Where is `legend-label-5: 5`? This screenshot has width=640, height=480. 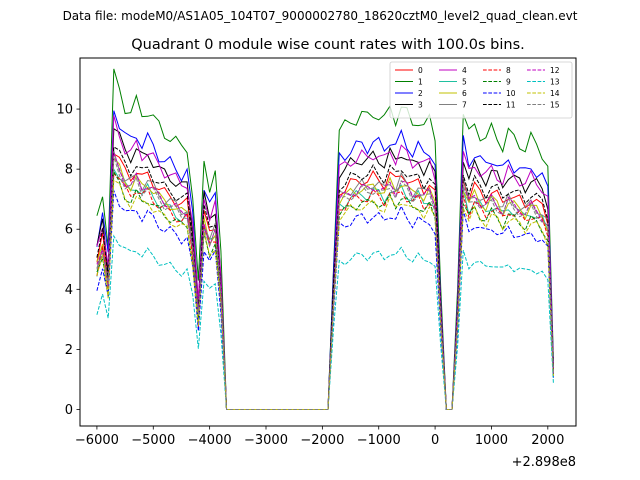
legend-label-5: 5 is located at coordinates (464, 82).